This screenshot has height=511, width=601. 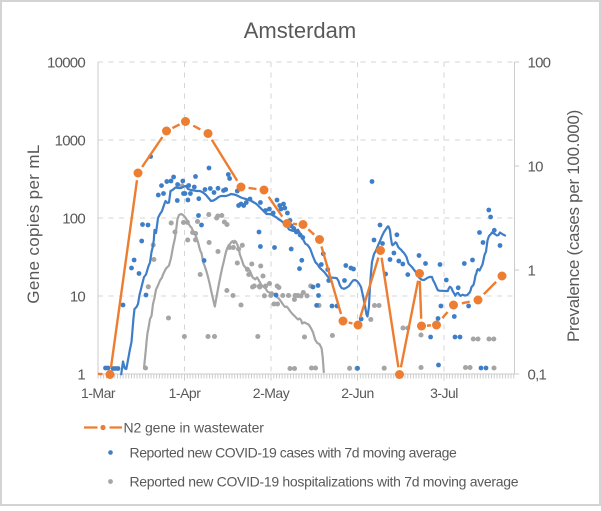 What do you see at coordinates (98, 393) in the screenshot?
I see `svg-text: 1-Mar` at bounding box center [98, 393].